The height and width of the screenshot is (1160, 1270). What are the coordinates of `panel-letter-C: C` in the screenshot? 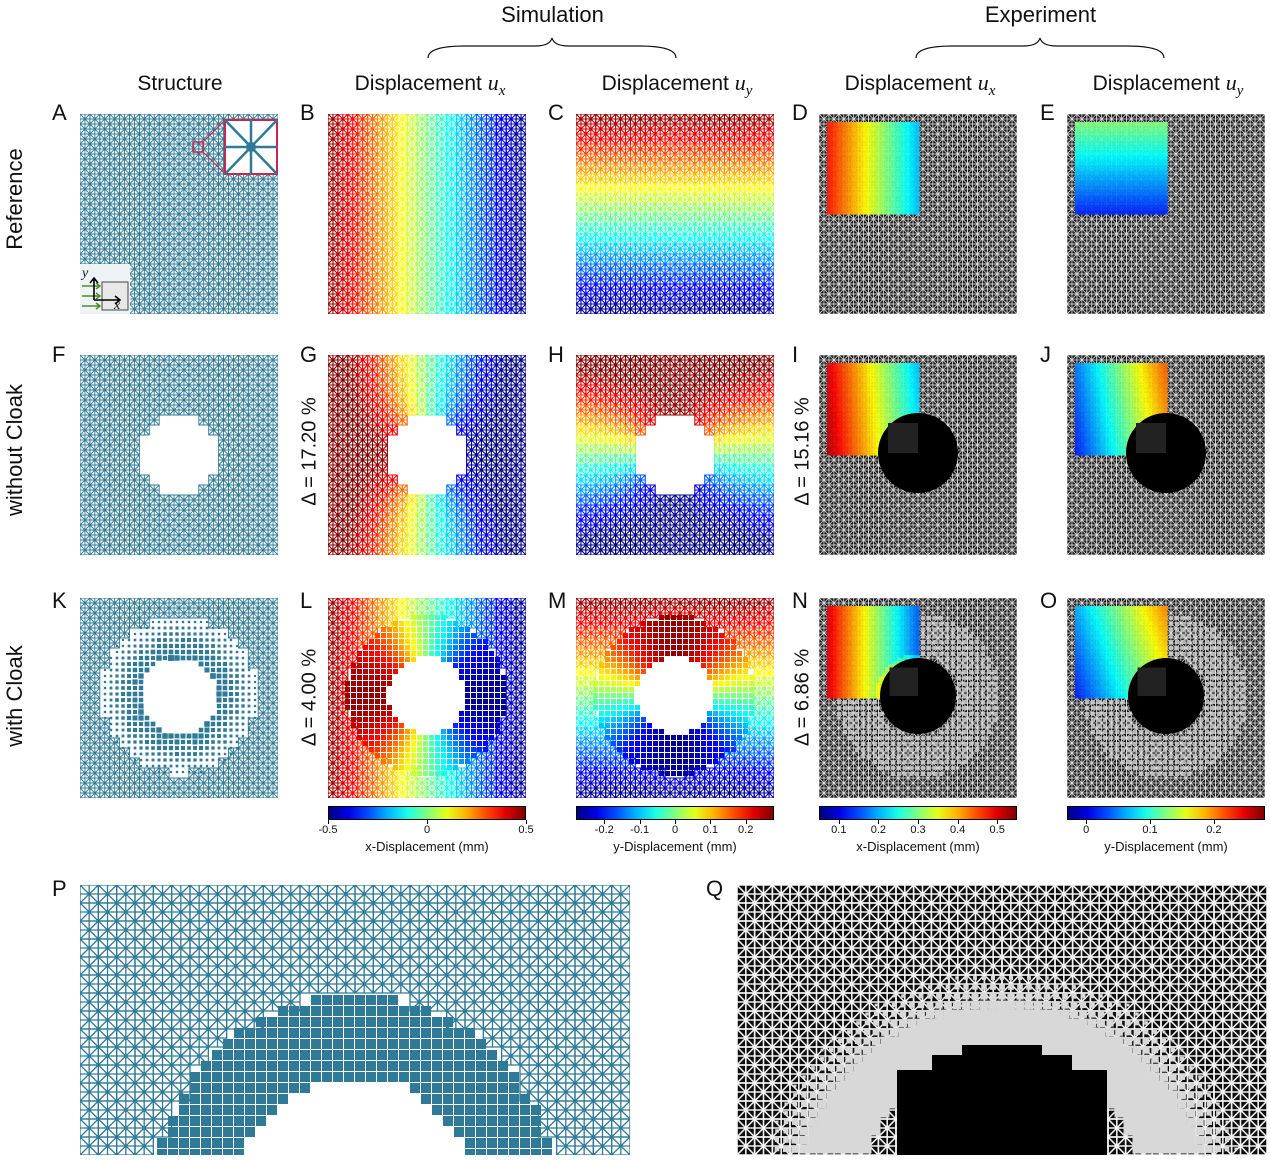 It's located at (556, 112).